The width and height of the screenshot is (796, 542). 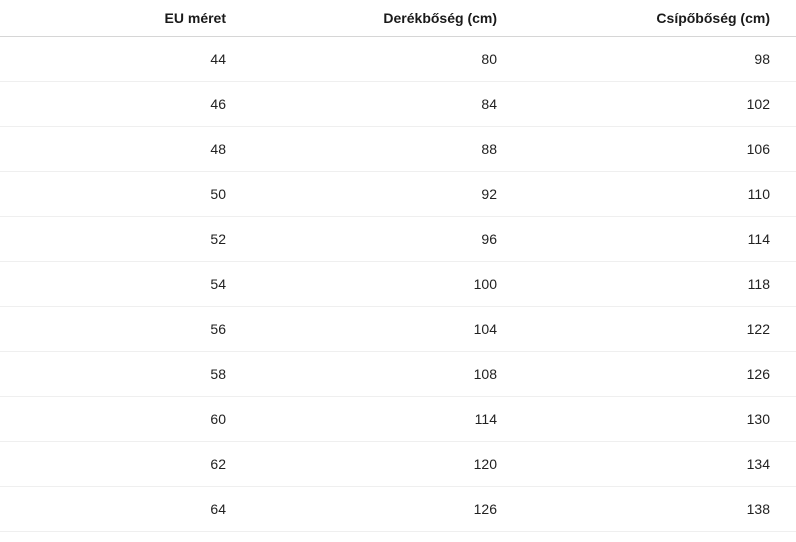 I want to click on table-row: 62 120 134, so click(x=398, y=464).